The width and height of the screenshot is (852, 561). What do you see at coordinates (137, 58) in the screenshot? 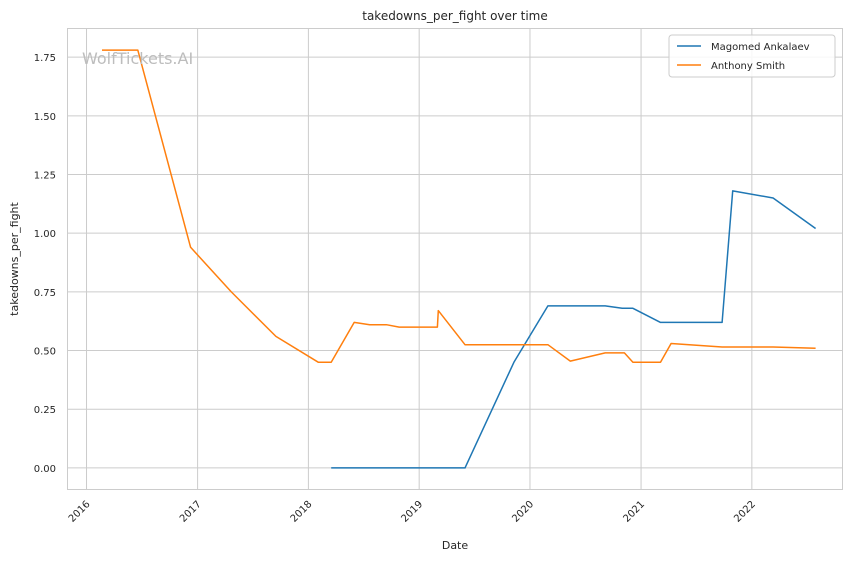
I see `watermark: WolfTickets.AI` at bounding box center [137, 58].